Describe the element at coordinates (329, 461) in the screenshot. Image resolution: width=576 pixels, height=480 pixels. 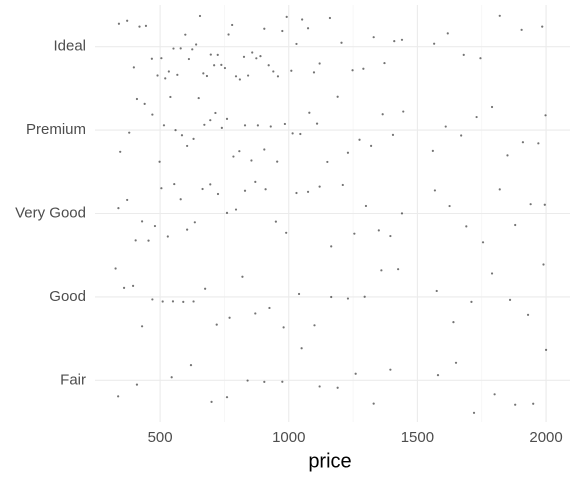
I see `x-axis-label: price` at that location.